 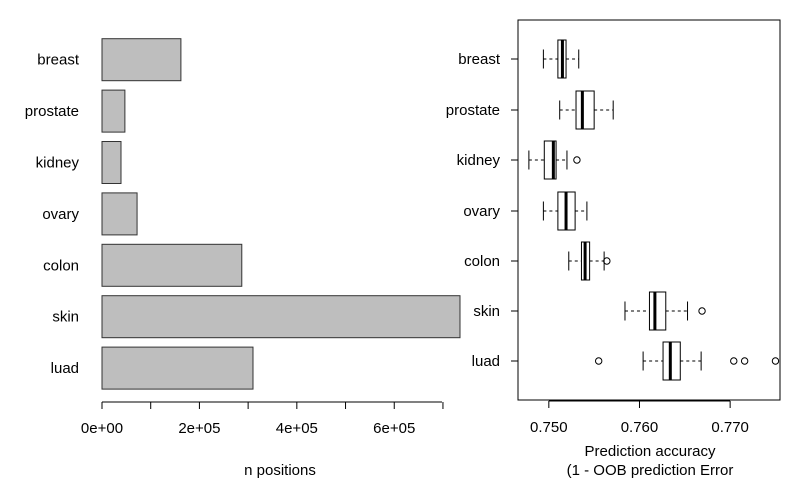 I want to click on box-skin, so click(x=657, y=311).